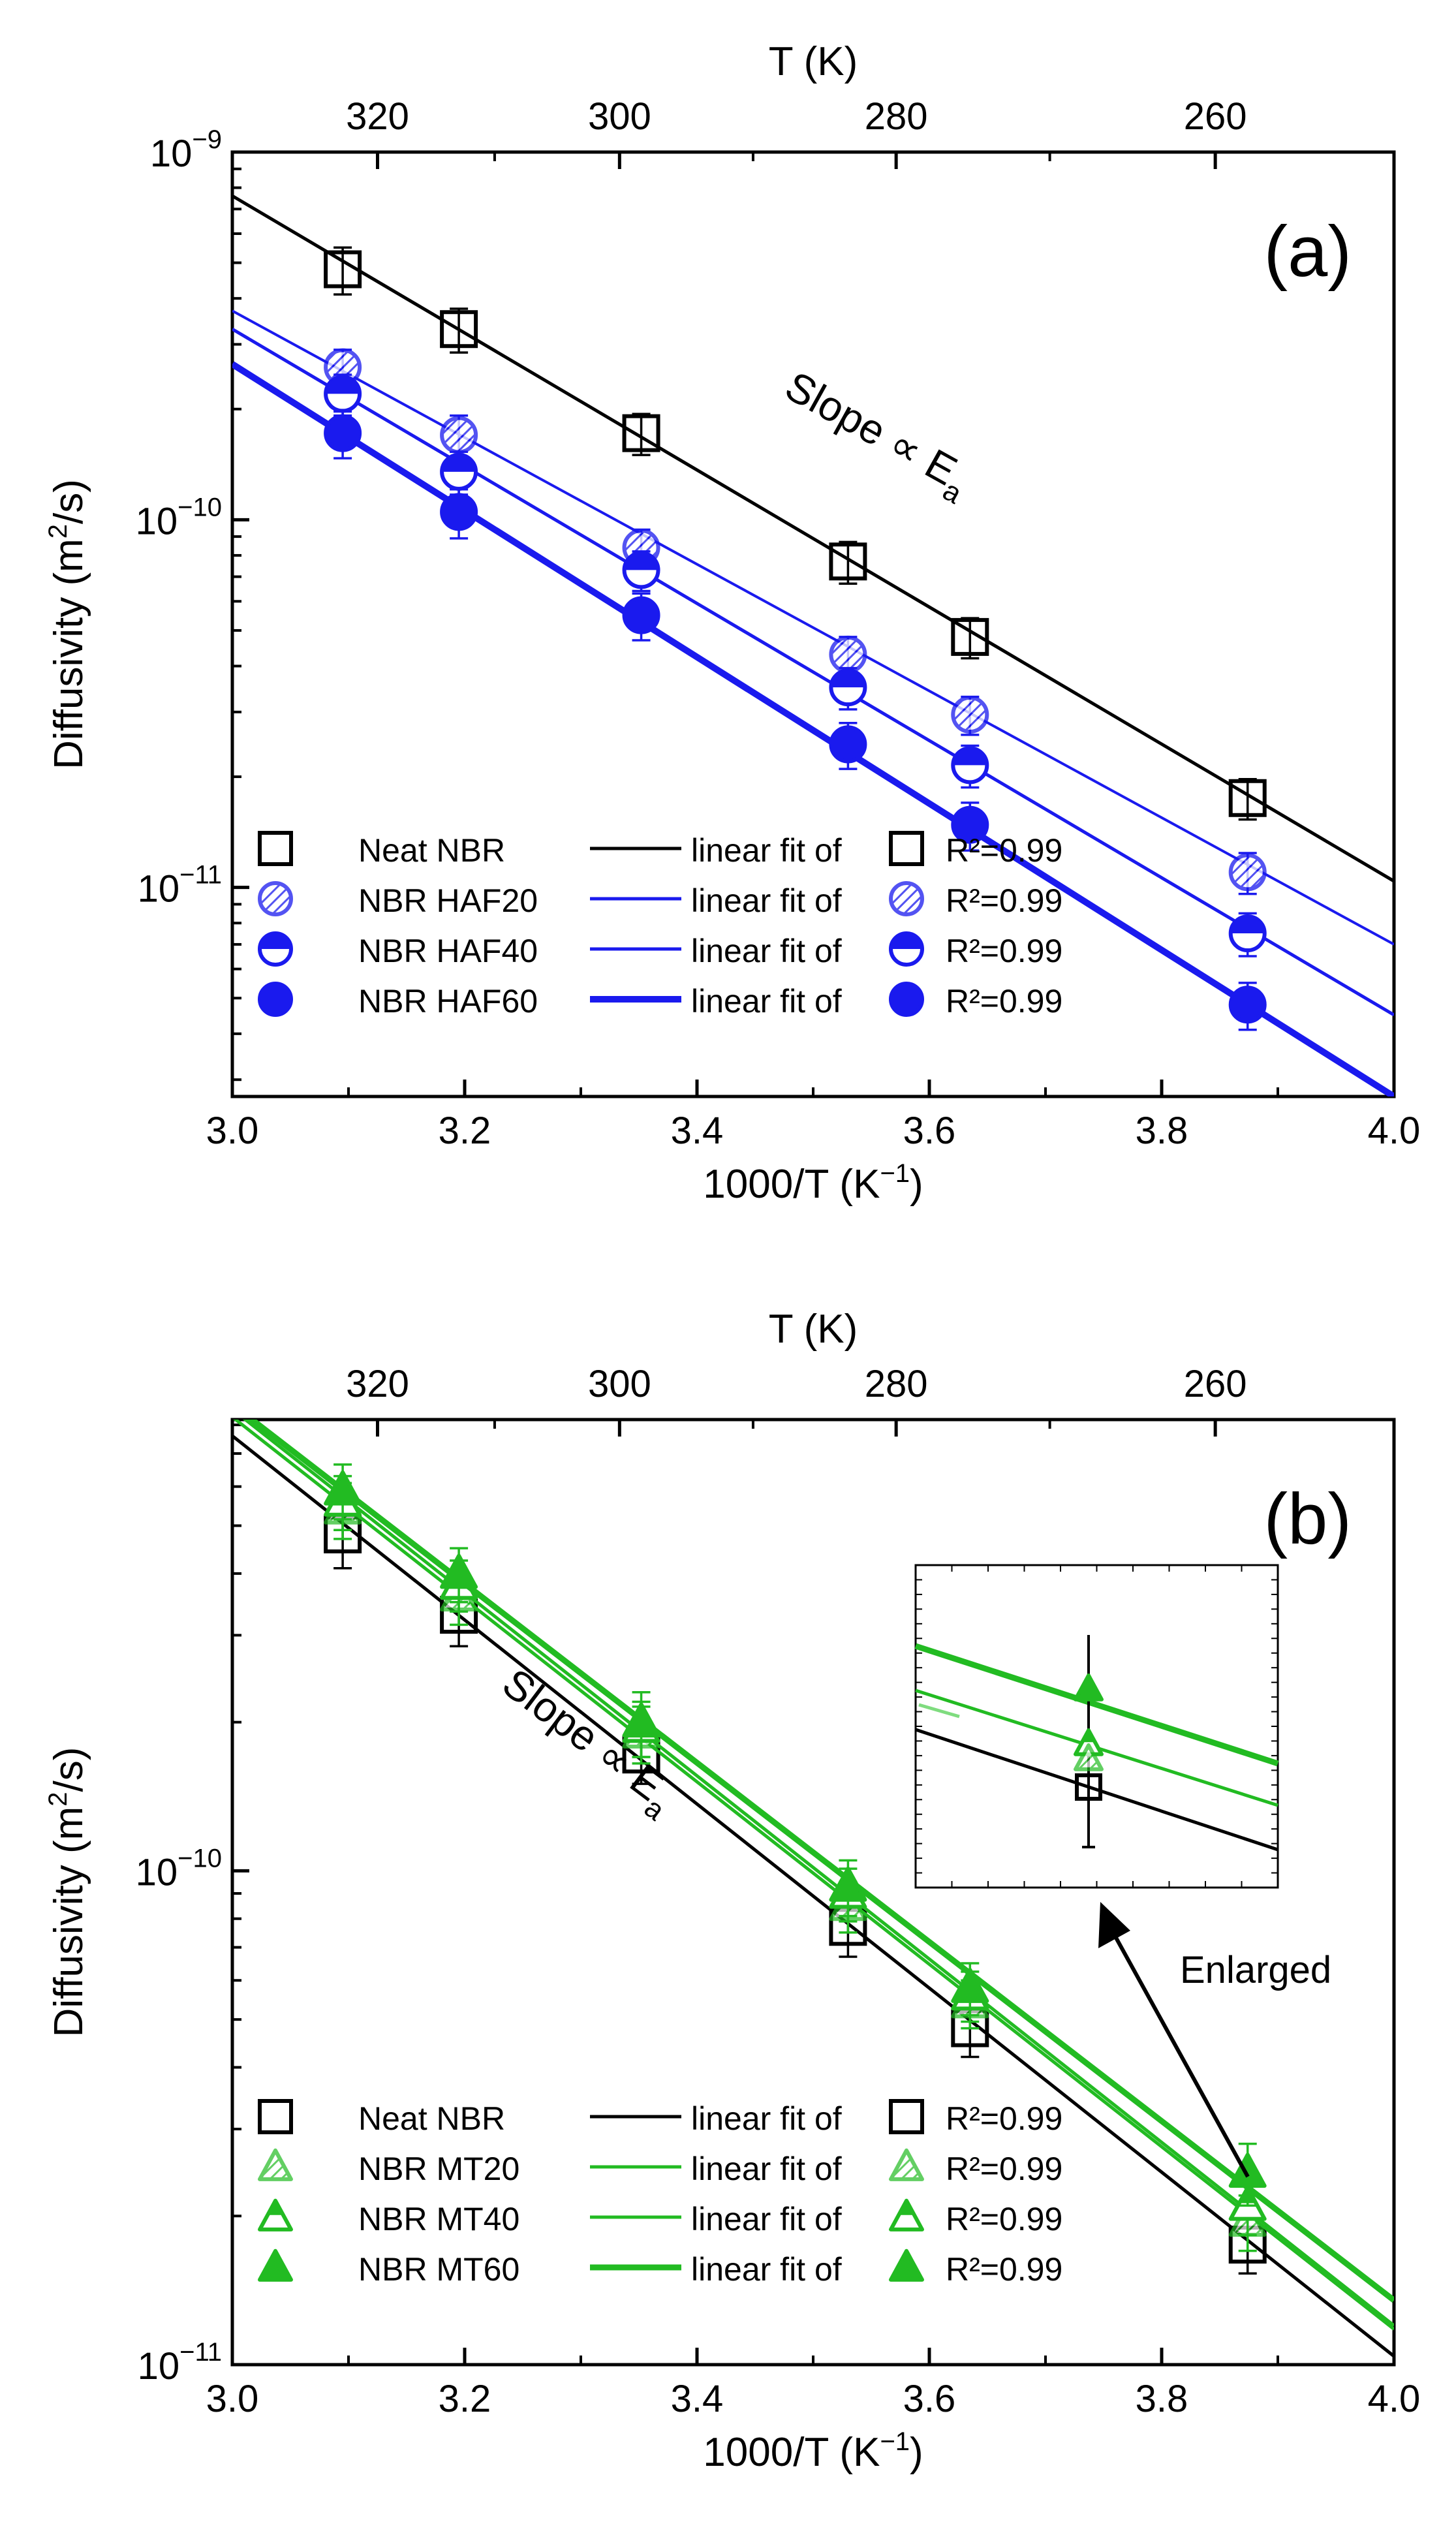 The height and width of the screenshot is (2535, 1456). What do you see at coordinates (200, 875) in the screenshot?
I see `y-tick-exp: −11` at bounding box center [200, 875].